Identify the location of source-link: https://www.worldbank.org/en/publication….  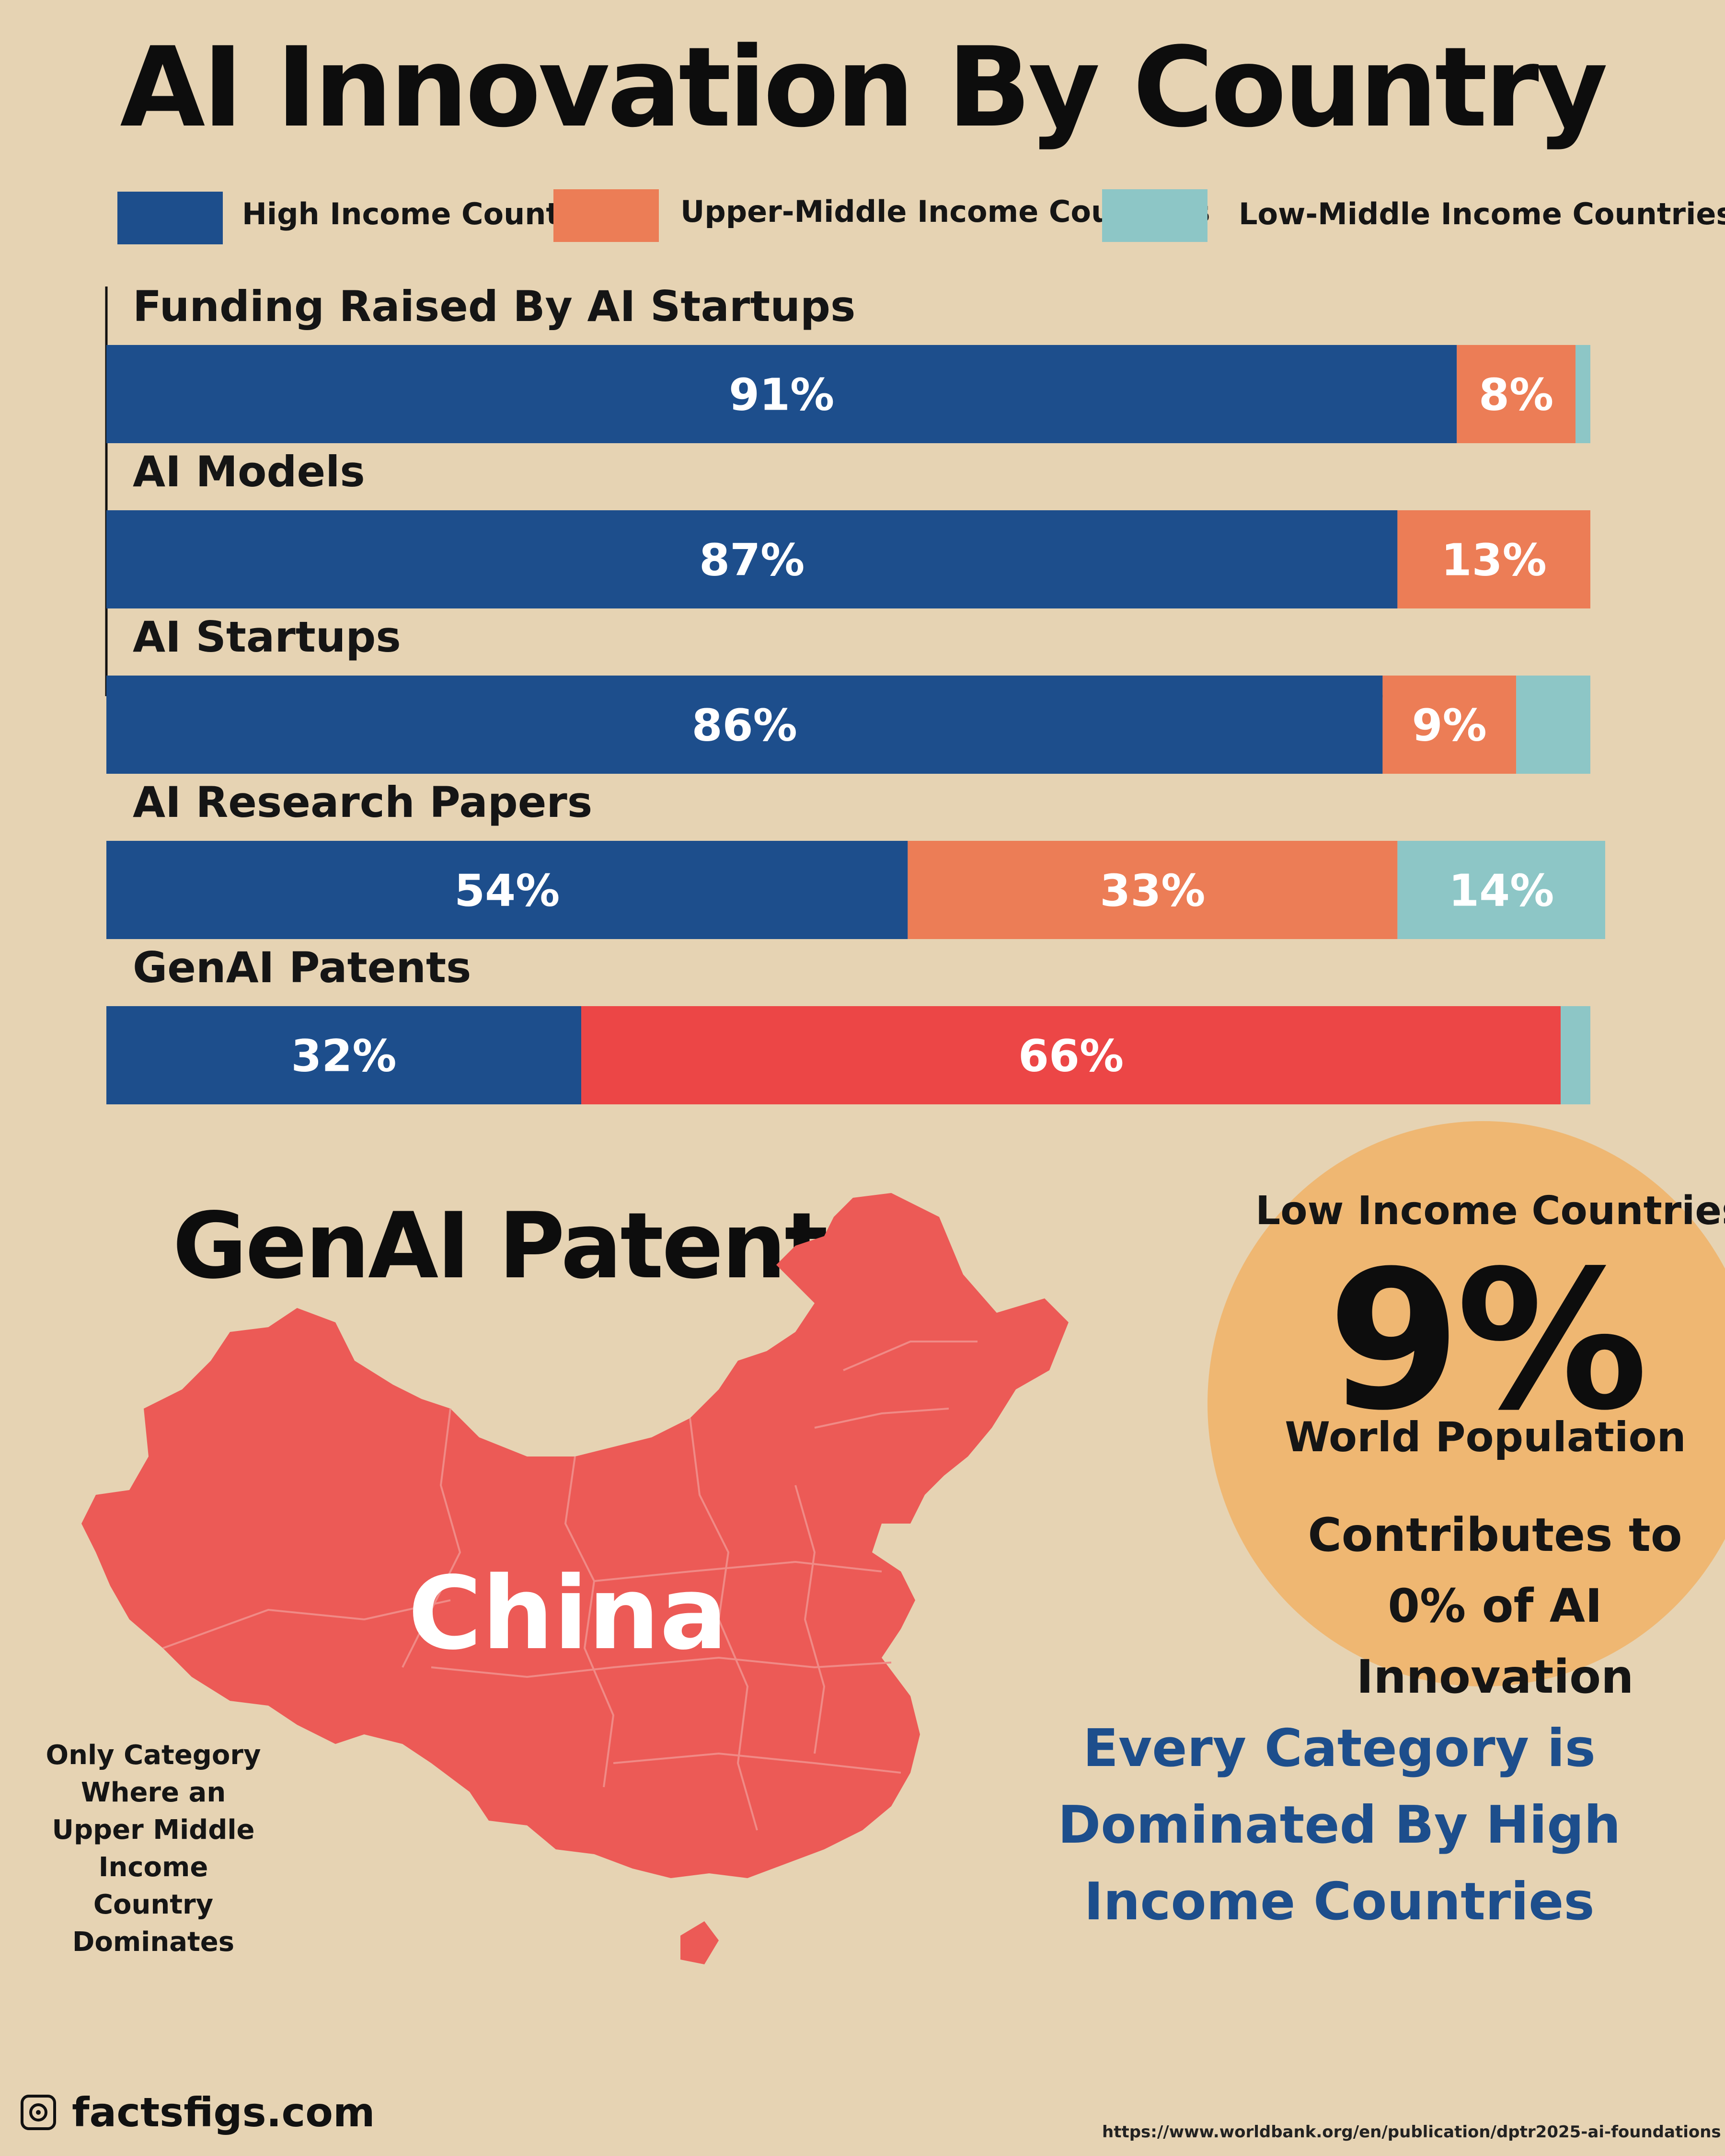
(1411, 2132).